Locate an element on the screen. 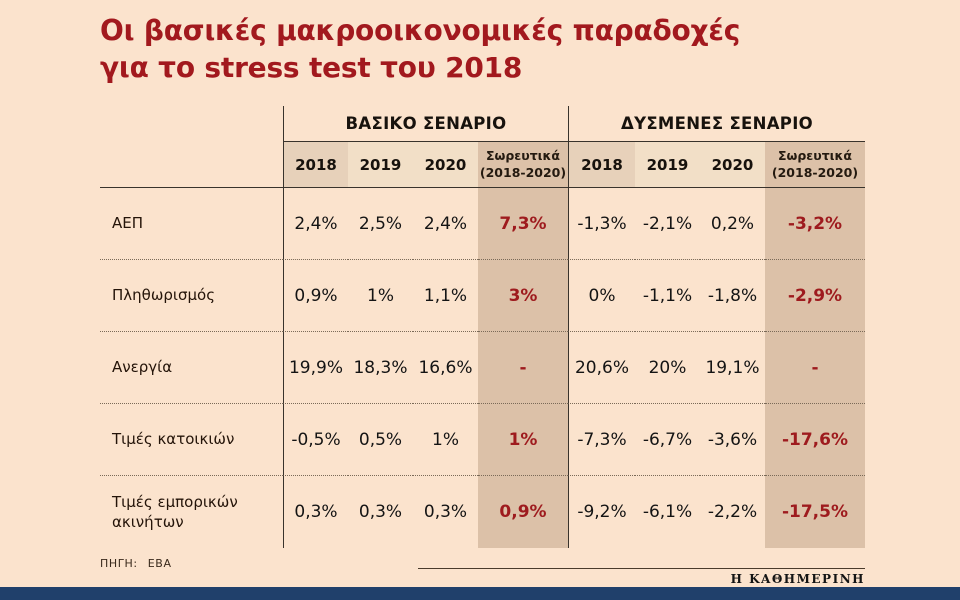 This screenshot has height=600, width=960. table-cell: -7,3% is located at coordinates (601, 440).